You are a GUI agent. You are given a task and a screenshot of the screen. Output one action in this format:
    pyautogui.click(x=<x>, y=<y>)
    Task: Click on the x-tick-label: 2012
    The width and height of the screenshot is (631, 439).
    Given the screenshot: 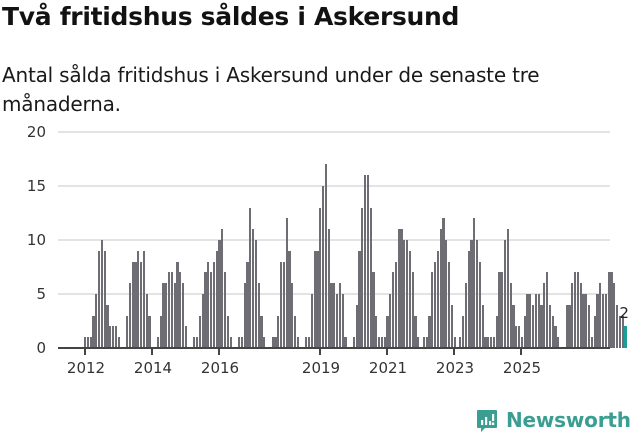 What is the action you would take?
    pyautogui.click(x=86, y=368)
    